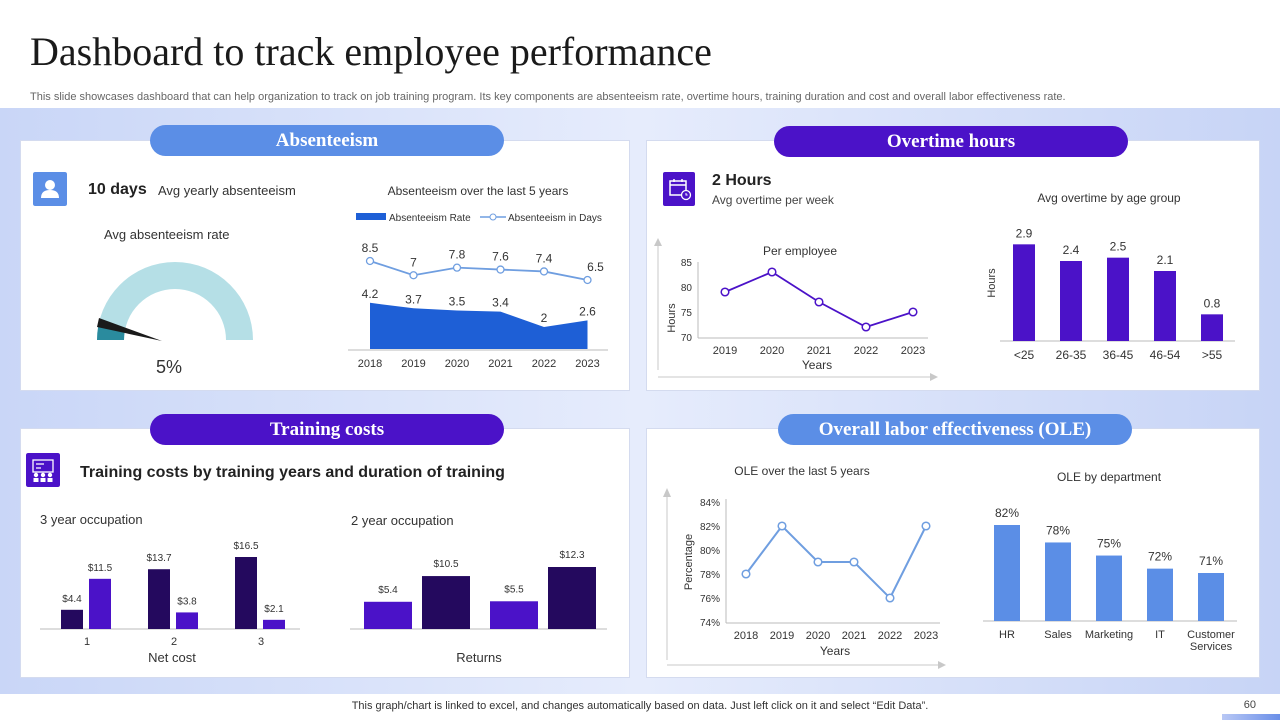 This screenshot has height=720, width=1280. Describe the element at coordinates (710, 527) in the screenshot. I see `y-tick-label: 82%` at that location.